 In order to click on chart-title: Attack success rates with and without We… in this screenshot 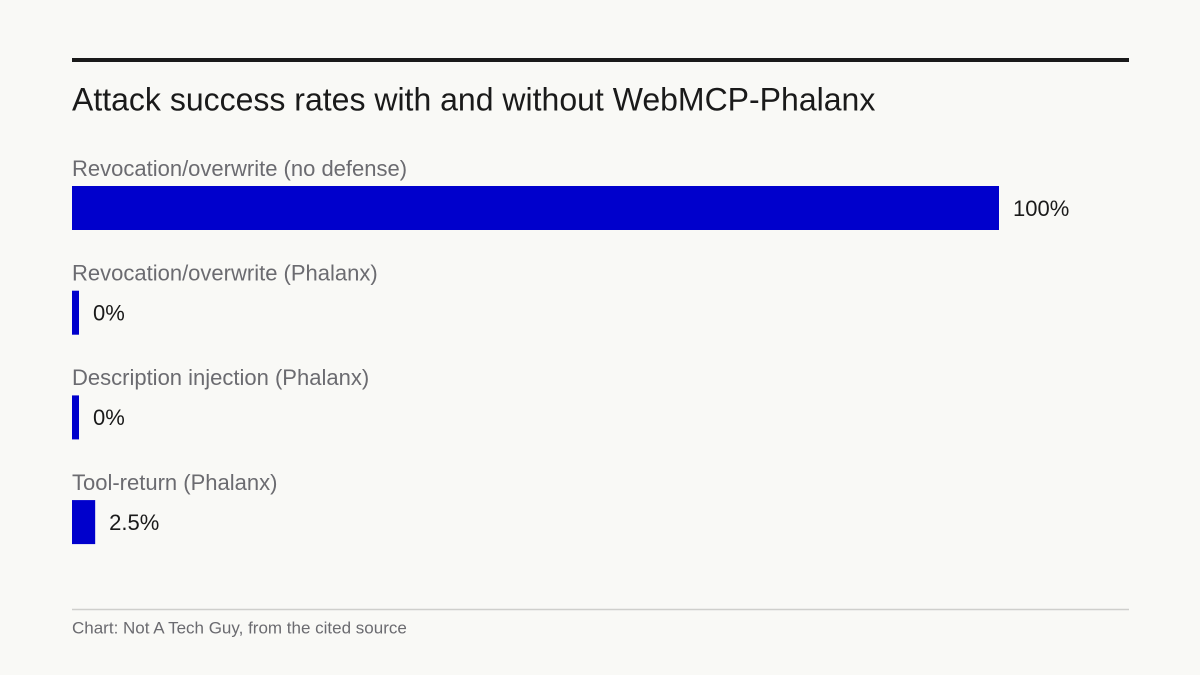, I will do `click(473, 99)`.